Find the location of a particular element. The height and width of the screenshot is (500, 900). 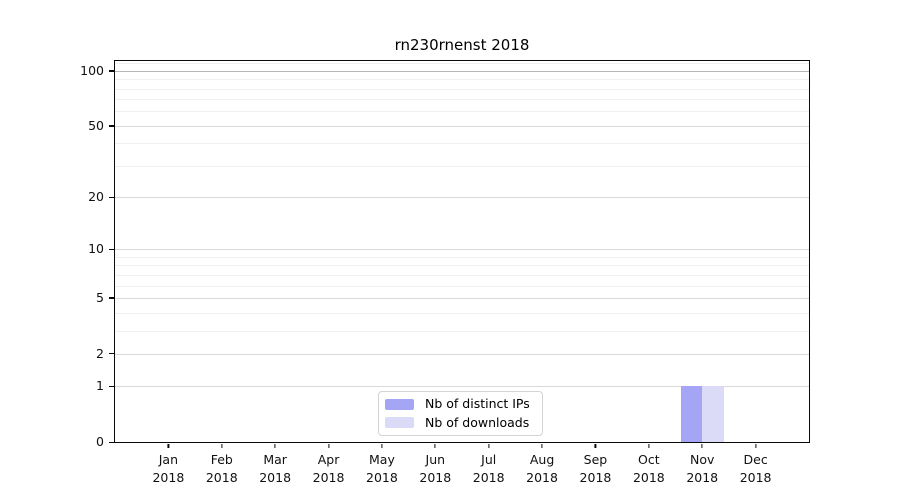

y-tick-label: 10 is located at coordinates (96, 249).